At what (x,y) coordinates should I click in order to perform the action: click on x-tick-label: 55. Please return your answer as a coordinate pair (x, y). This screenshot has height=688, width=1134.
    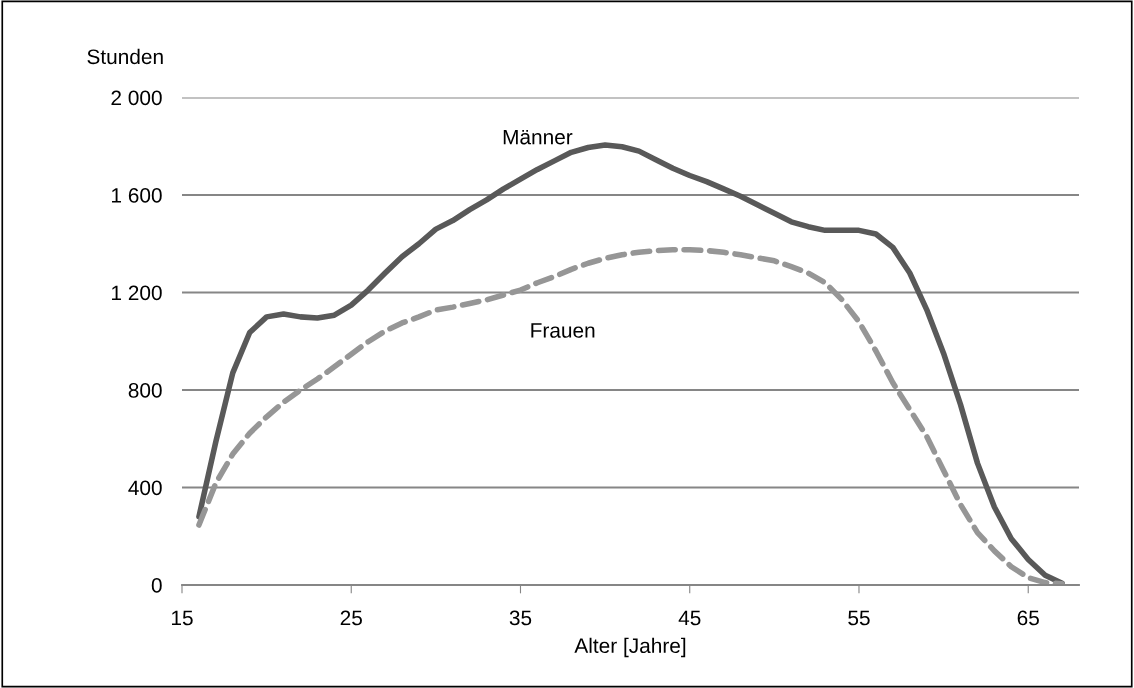
    Looking at the image, I should click on (859, 618).